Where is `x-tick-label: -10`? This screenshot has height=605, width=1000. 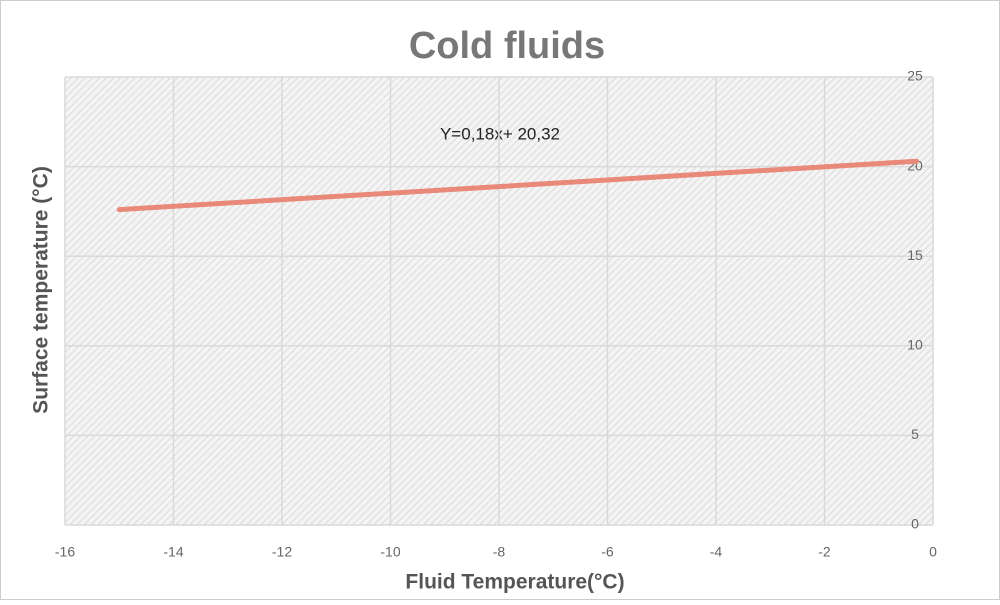
x-tick-label: -10 is located at coordinates (390, 552).